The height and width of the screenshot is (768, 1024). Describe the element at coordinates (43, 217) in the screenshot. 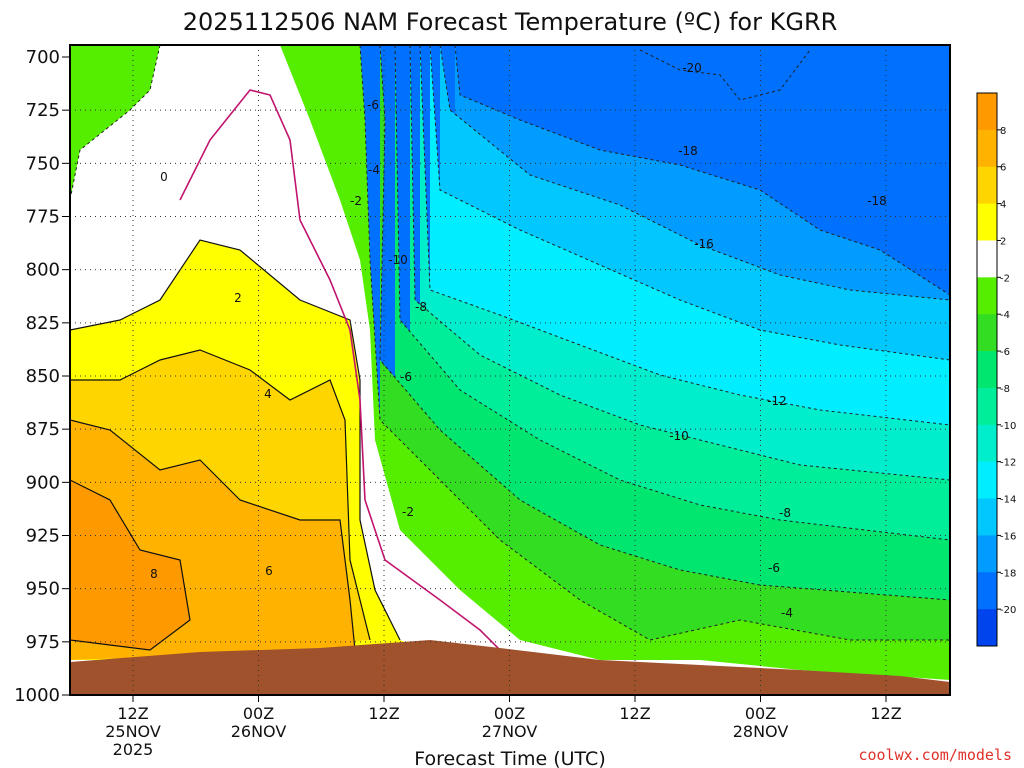

I see `y-tick-label: 775` at that location.